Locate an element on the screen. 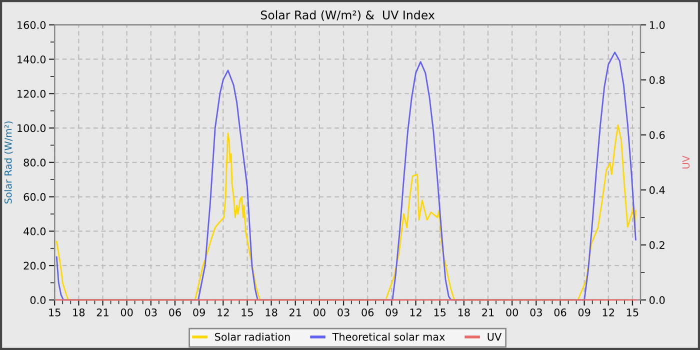 The height and width of the screenshot is (350, 700). chart-title: Solar Rad (W/m²) & UV Index is located at coordinates (347, 15).